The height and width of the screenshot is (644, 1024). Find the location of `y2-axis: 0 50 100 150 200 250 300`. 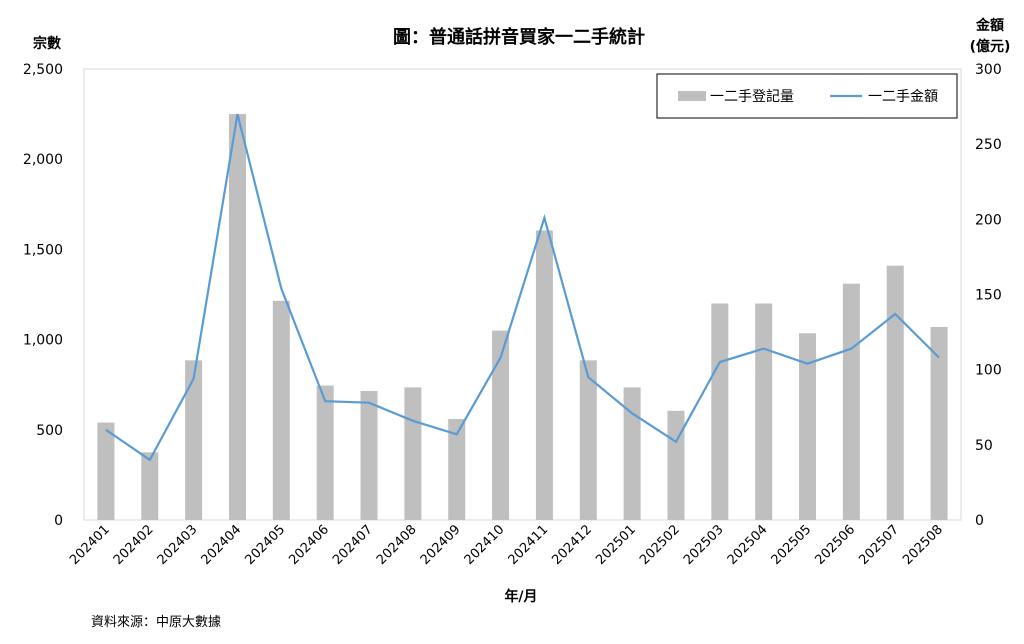

y2-axis: 0 50 100 150 200 250 300 is located at coordinates (988, 295).